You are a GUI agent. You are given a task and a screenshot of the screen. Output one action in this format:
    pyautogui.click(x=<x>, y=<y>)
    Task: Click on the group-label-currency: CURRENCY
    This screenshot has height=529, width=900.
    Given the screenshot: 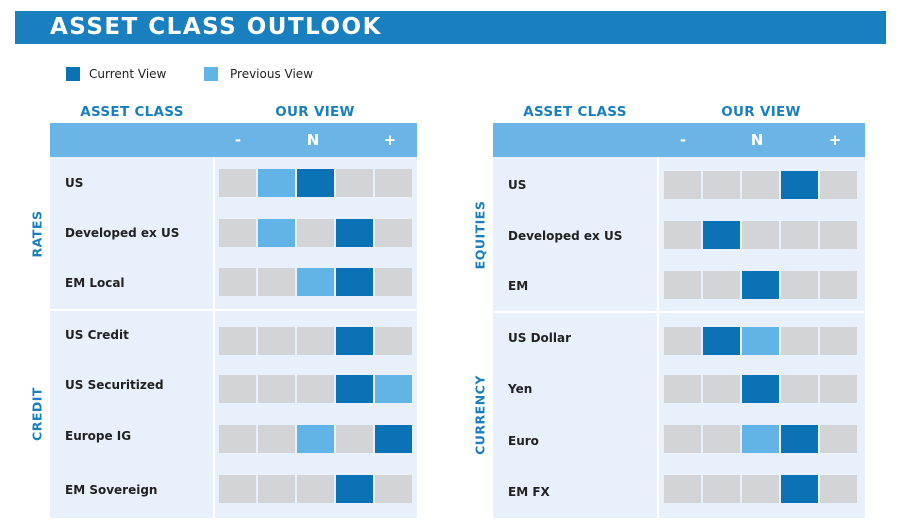 What is the action you would take?
    pyautogui.click(x=480, y=415)
    